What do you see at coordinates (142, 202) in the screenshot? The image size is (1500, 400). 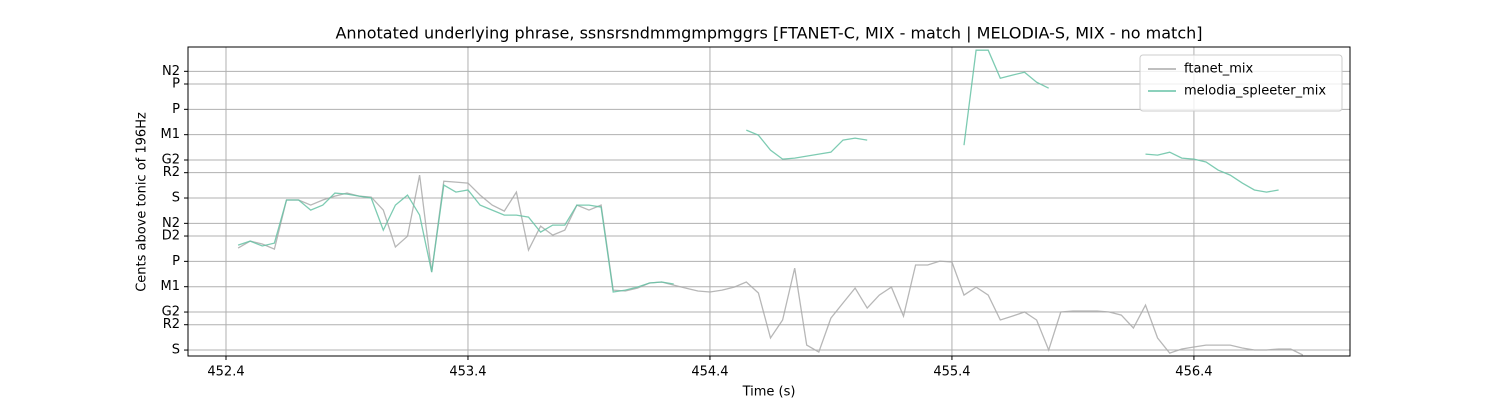 I see `y-axis-label: Cents above tonic of 196Hz` at bounding box center [142, 202].